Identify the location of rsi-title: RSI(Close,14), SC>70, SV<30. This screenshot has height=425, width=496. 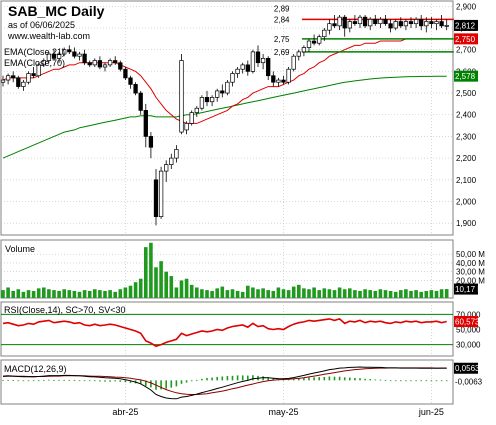
(65, 310).